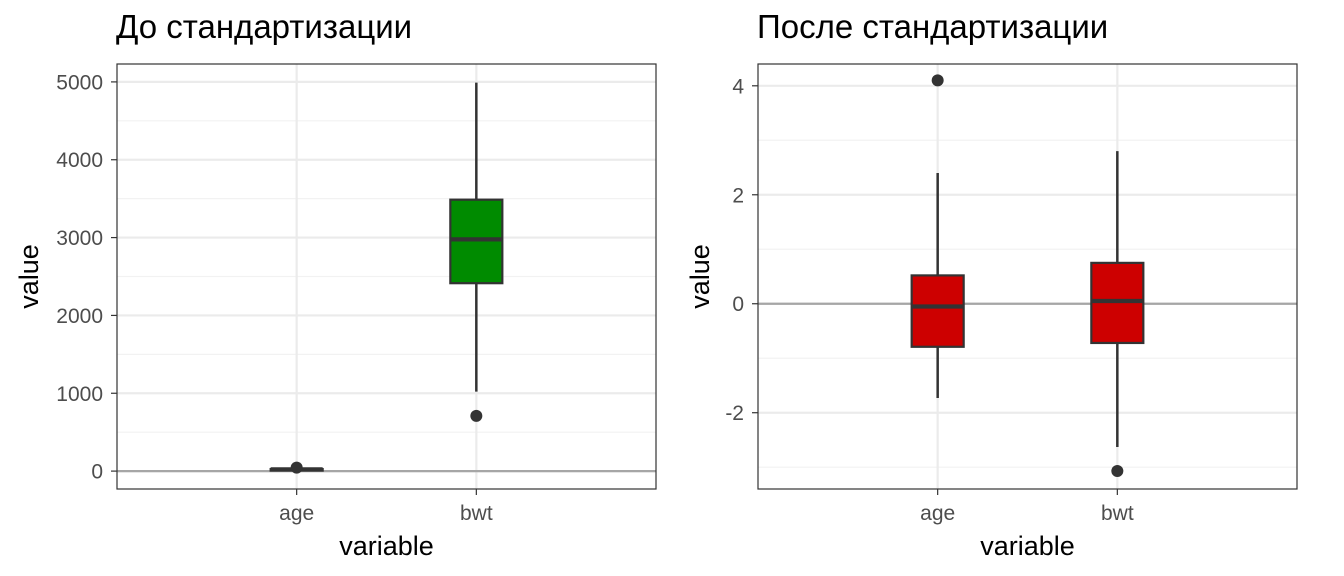 The image size is (1344, 576). What do you see at coordinates (700, 276) in the screenshot?
I see `panel-right-y-axis-title: value` at bounding box center [700, 276].